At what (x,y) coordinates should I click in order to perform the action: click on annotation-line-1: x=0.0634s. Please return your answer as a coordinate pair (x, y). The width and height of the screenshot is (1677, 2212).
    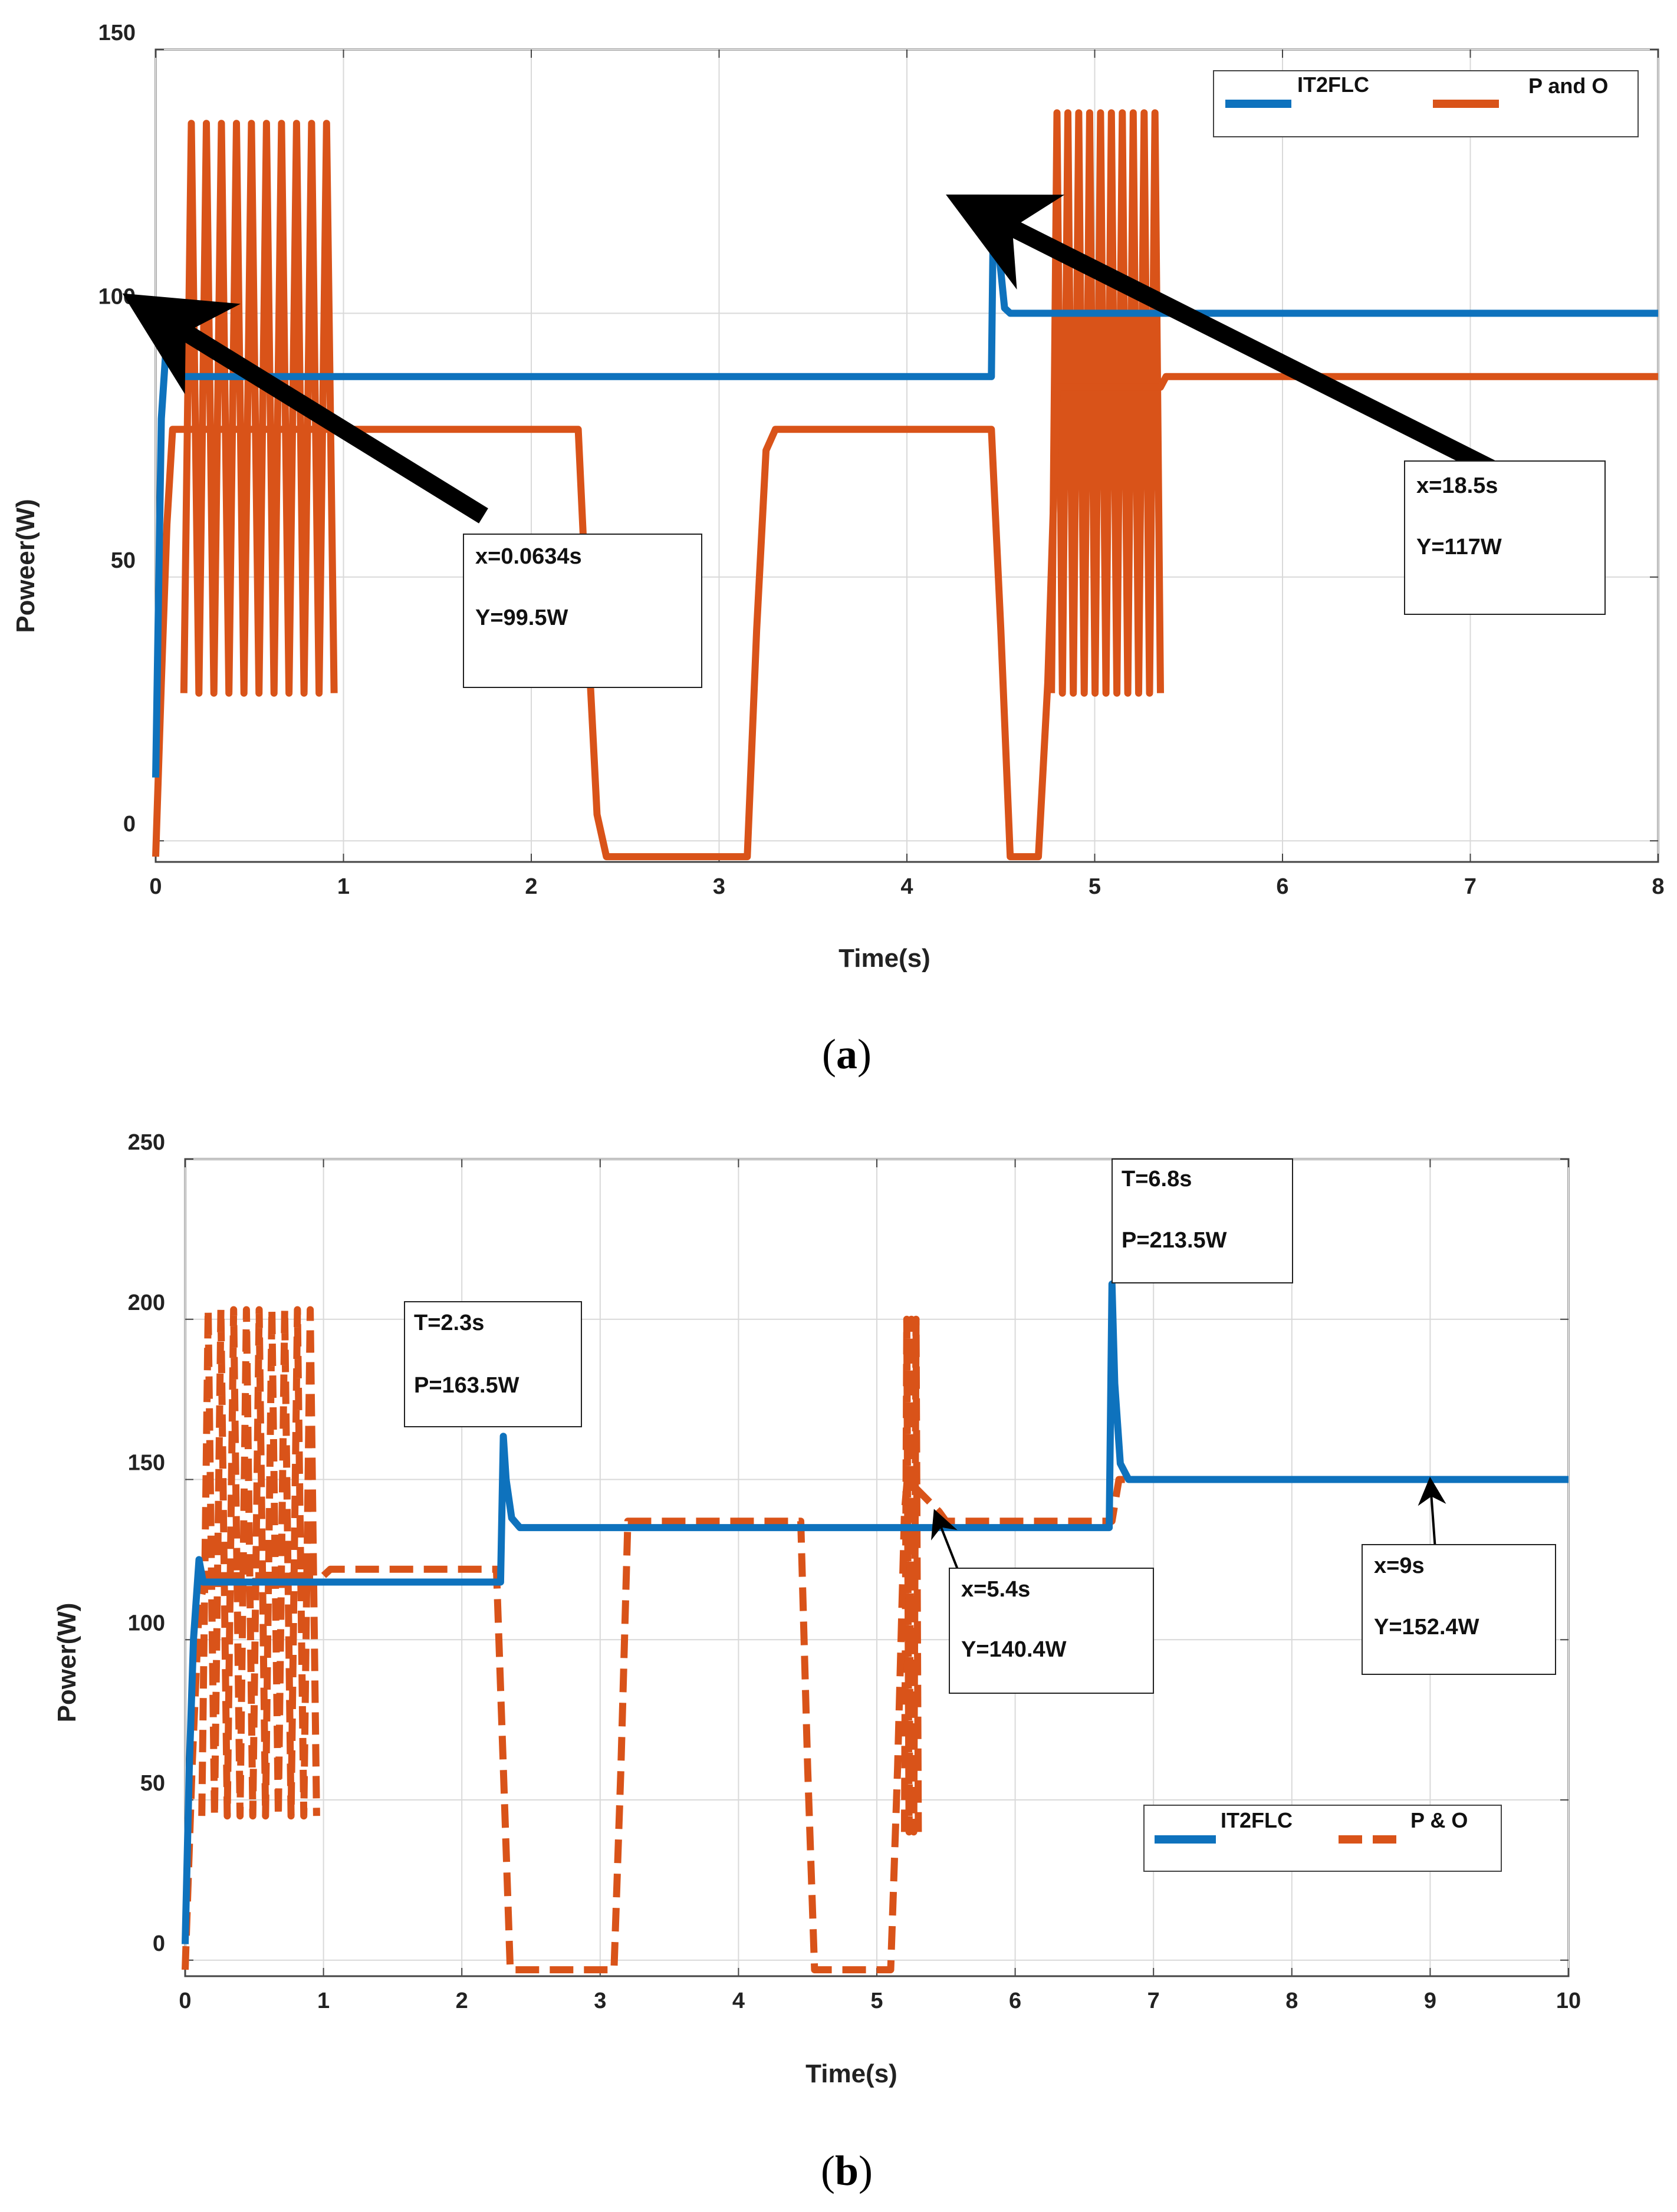
    Looking at the image, I should click on (528, 556).